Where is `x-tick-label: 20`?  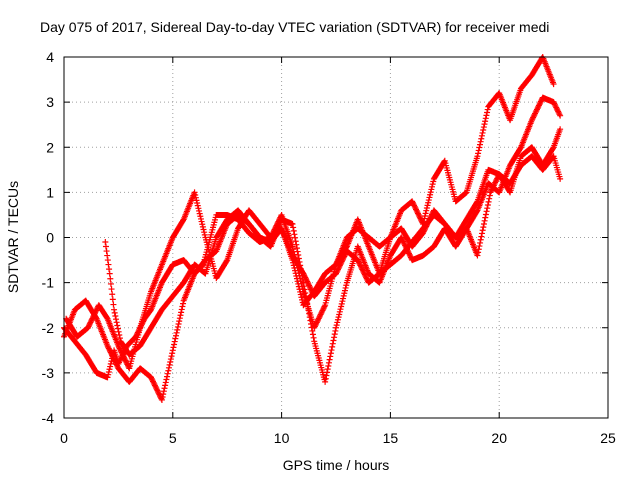
x-tick-label: 20 is located at coordinates (499, 438).